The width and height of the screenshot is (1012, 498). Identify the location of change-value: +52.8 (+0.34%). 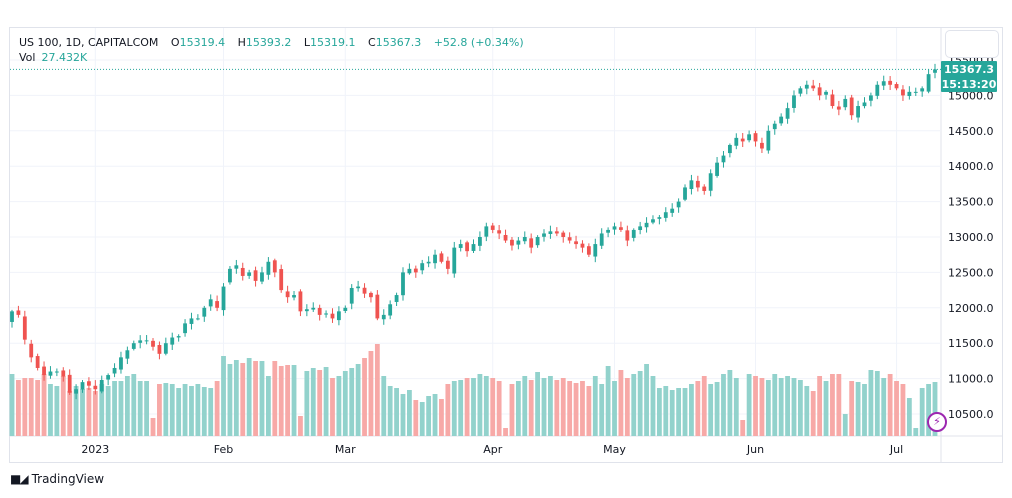
(478, 42).